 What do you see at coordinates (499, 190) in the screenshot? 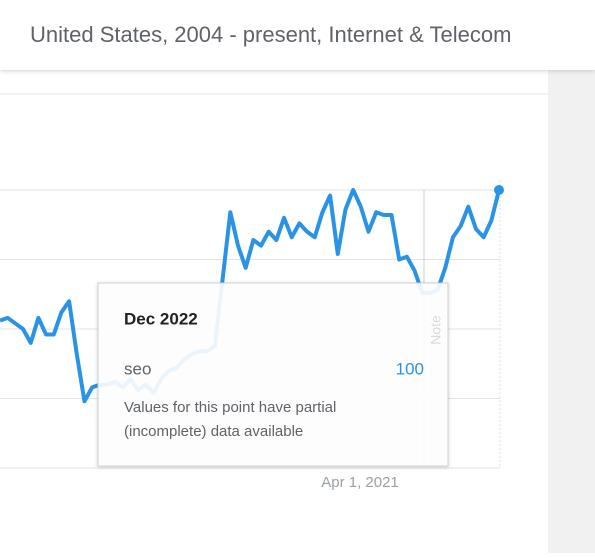
I see `point` at bounding box center [499, 190].